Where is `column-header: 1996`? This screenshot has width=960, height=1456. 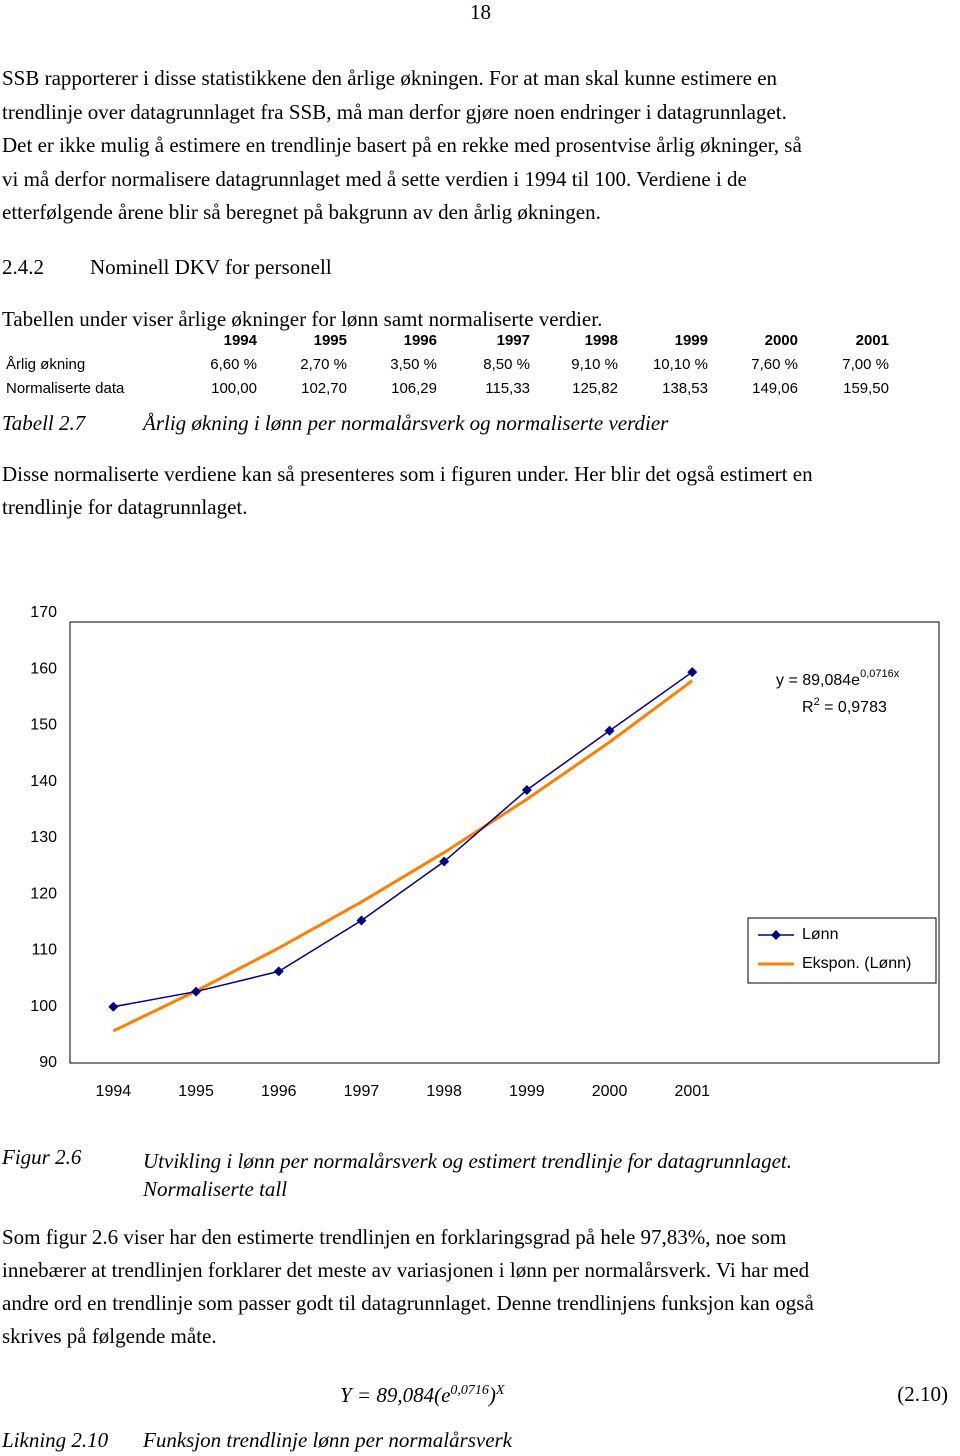
column-header: 1996 is located at coordinates (420, 340).